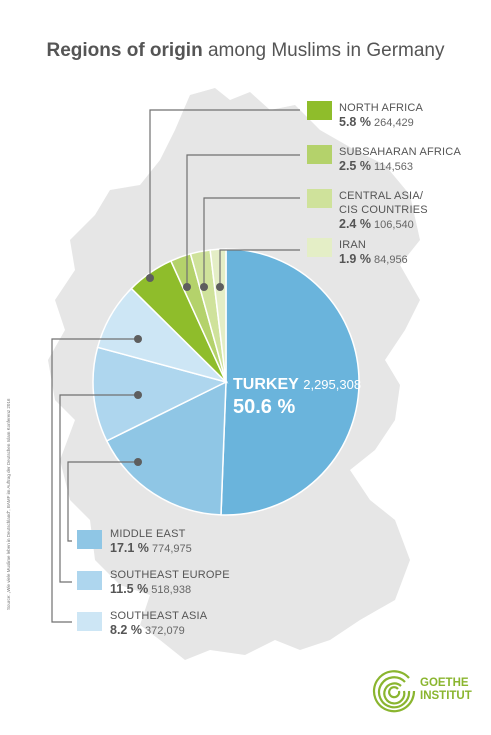 The image size is (491, 735). I want to click on connector-southeast-europe, so click(98, 488).